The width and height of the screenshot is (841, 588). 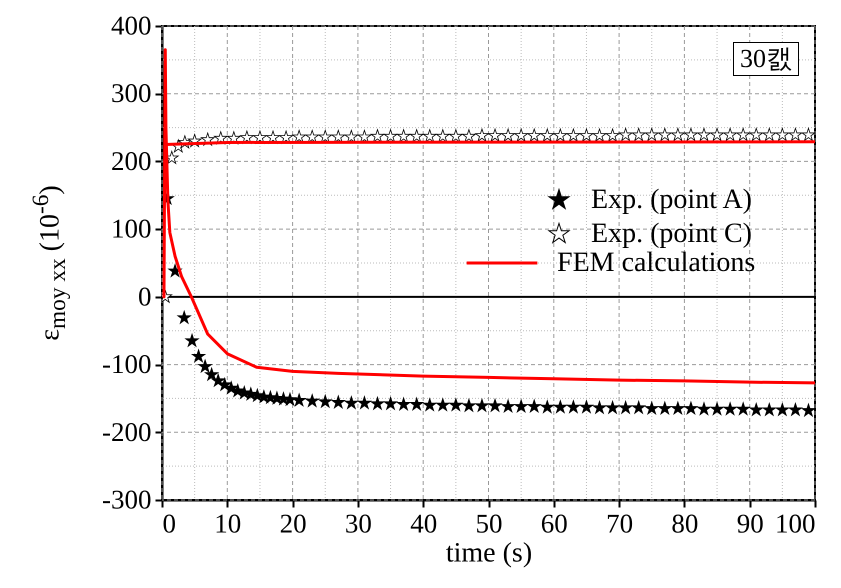 What do you see at coordinates (489, 553) in the screenshot?
I see `x-axis-title: time (s)` at bounding box center [489, 553].